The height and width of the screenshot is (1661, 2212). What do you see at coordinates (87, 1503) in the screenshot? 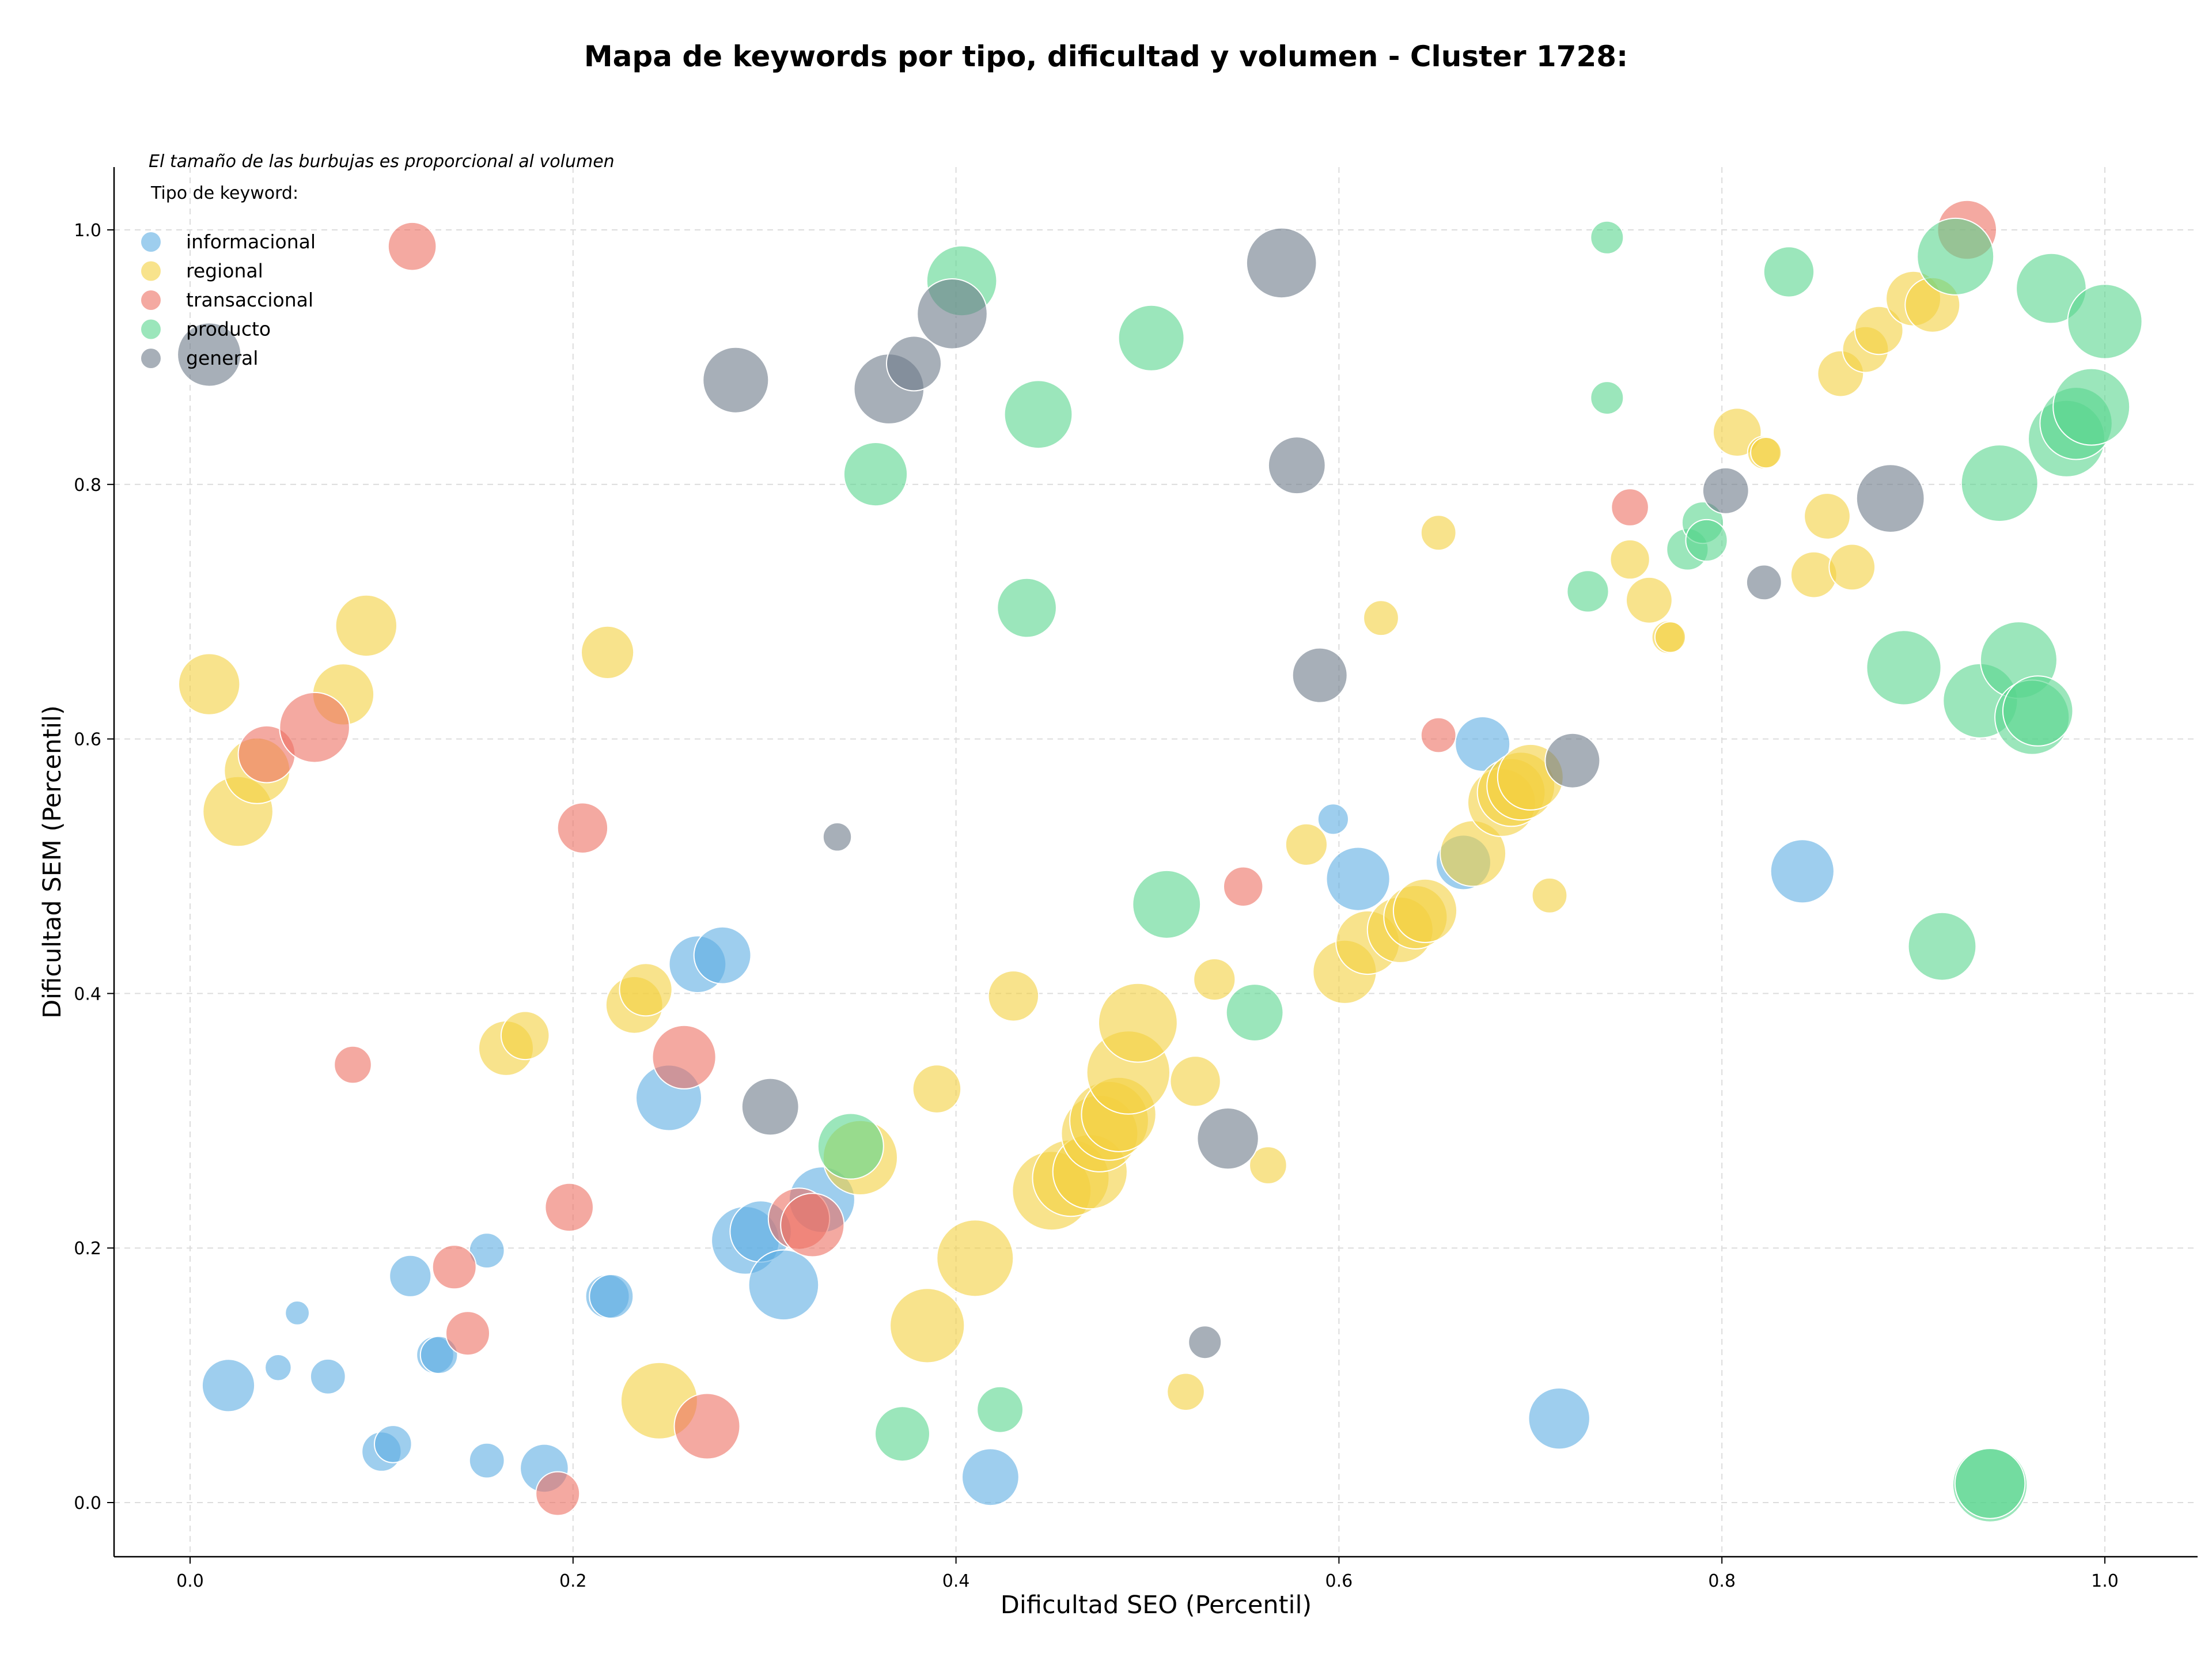
I see `y-tick-label: 0.0` at bounding box center [87, 1503].